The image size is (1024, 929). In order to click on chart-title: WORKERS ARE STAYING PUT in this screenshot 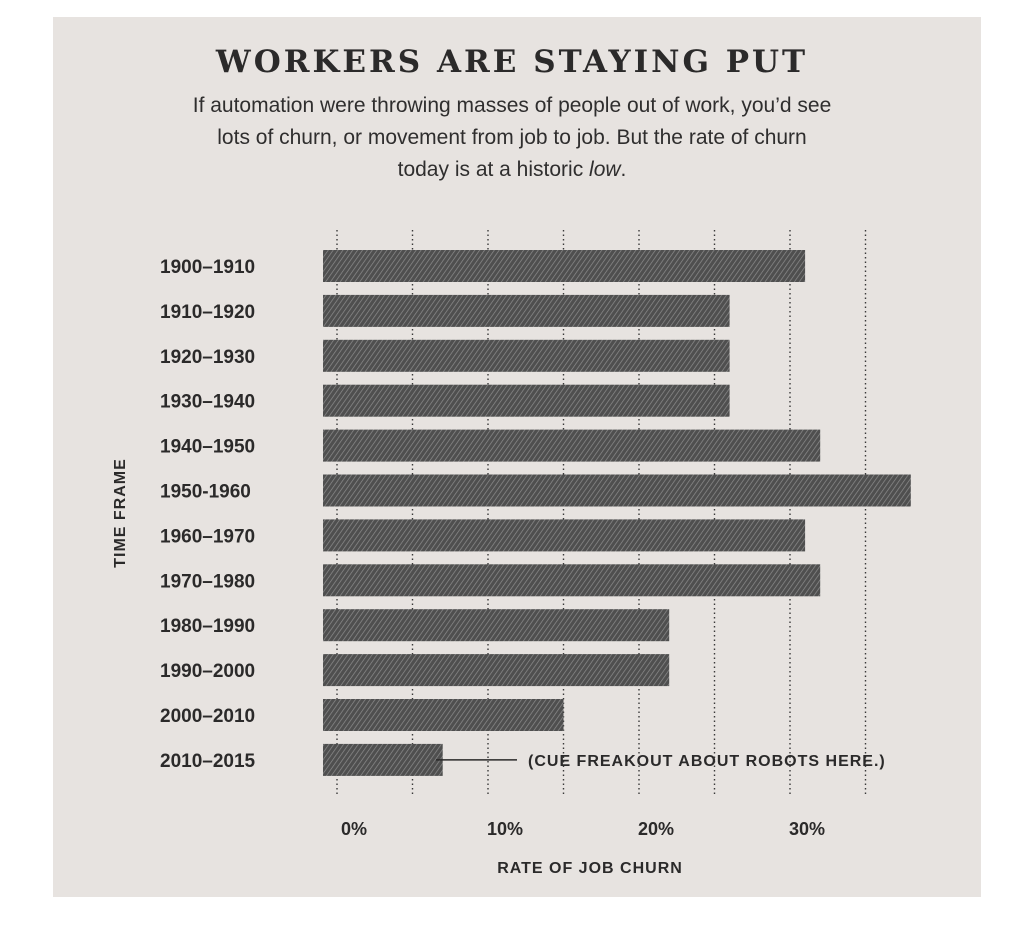, I will do `click(512, 62)`.